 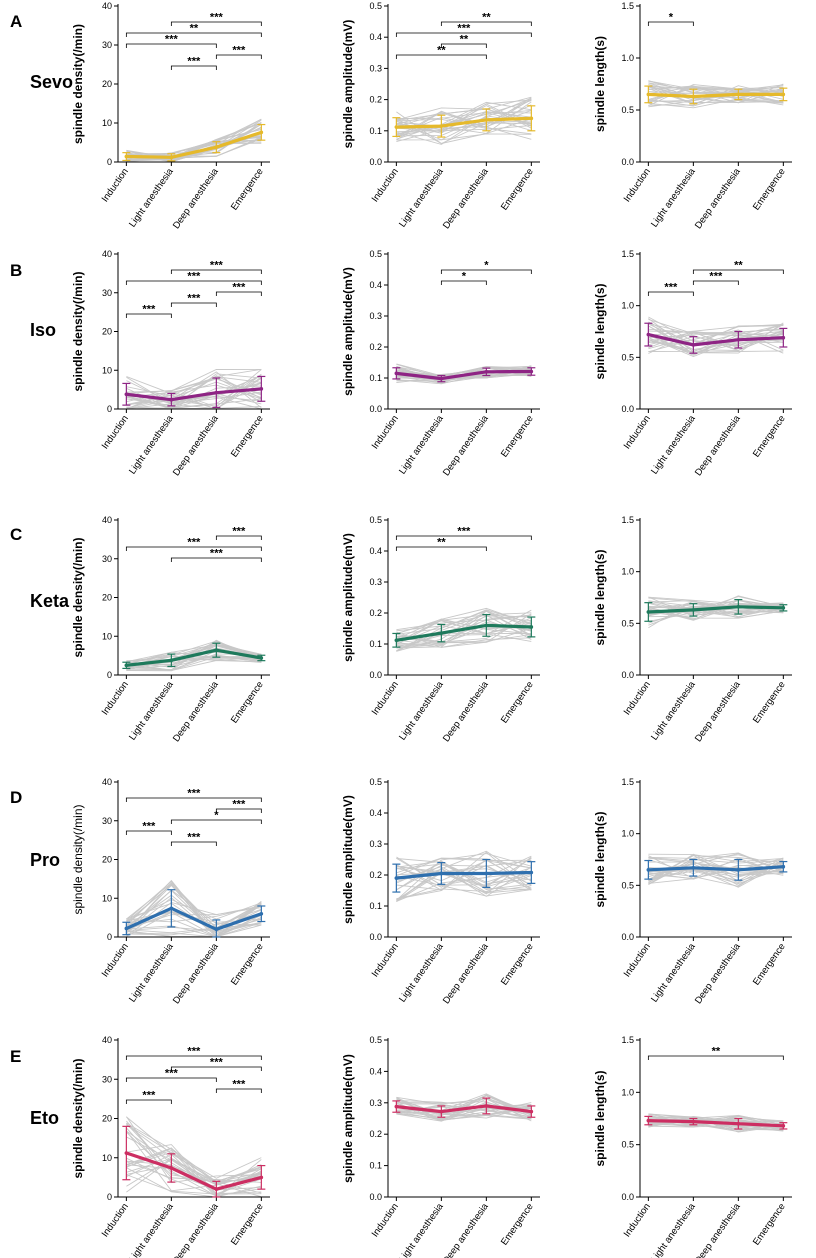 I want to click on chart-B-amplitude-significance-bracket, so click(x=486, y=271).